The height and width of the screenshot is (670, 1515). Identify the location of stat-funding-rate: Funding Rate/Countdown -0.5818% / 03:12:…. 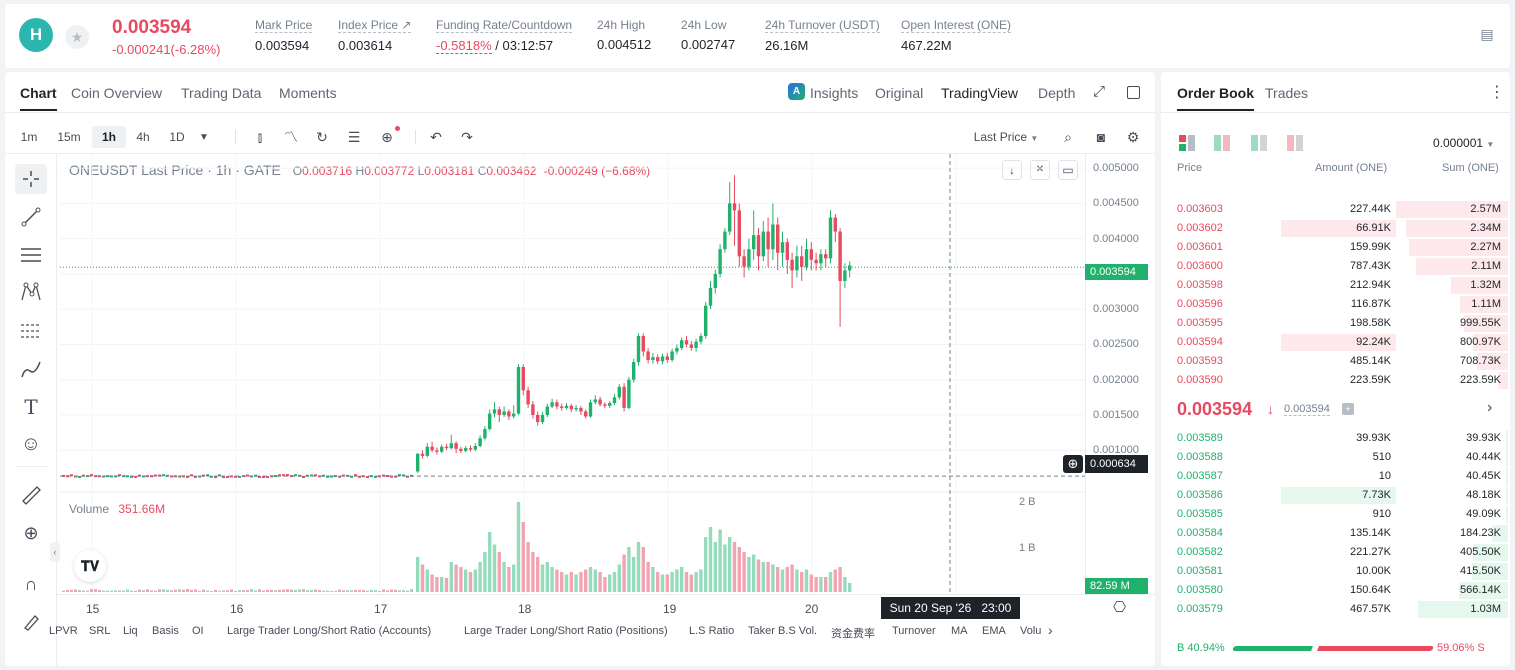
(504, 36).